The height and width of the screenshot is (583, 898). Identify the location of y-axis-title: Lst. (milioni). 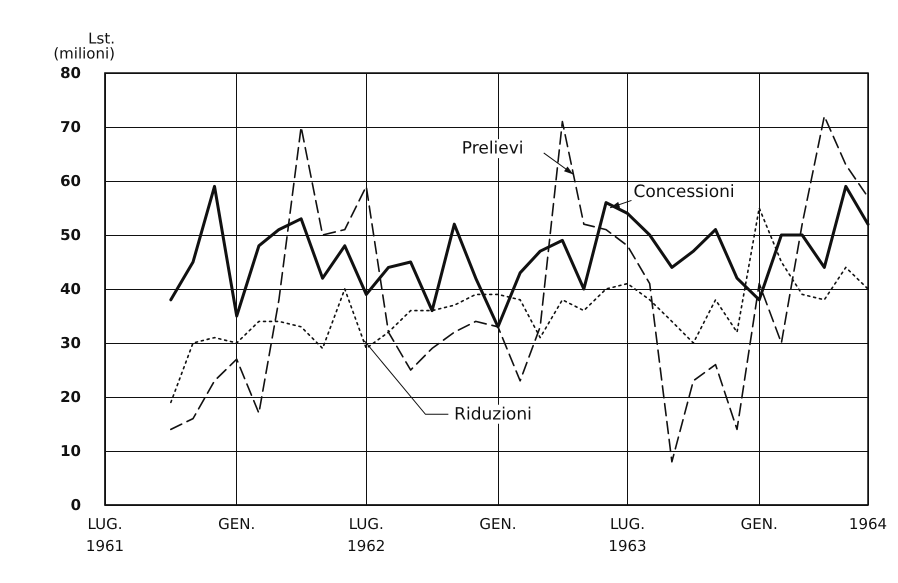
(84, 46).